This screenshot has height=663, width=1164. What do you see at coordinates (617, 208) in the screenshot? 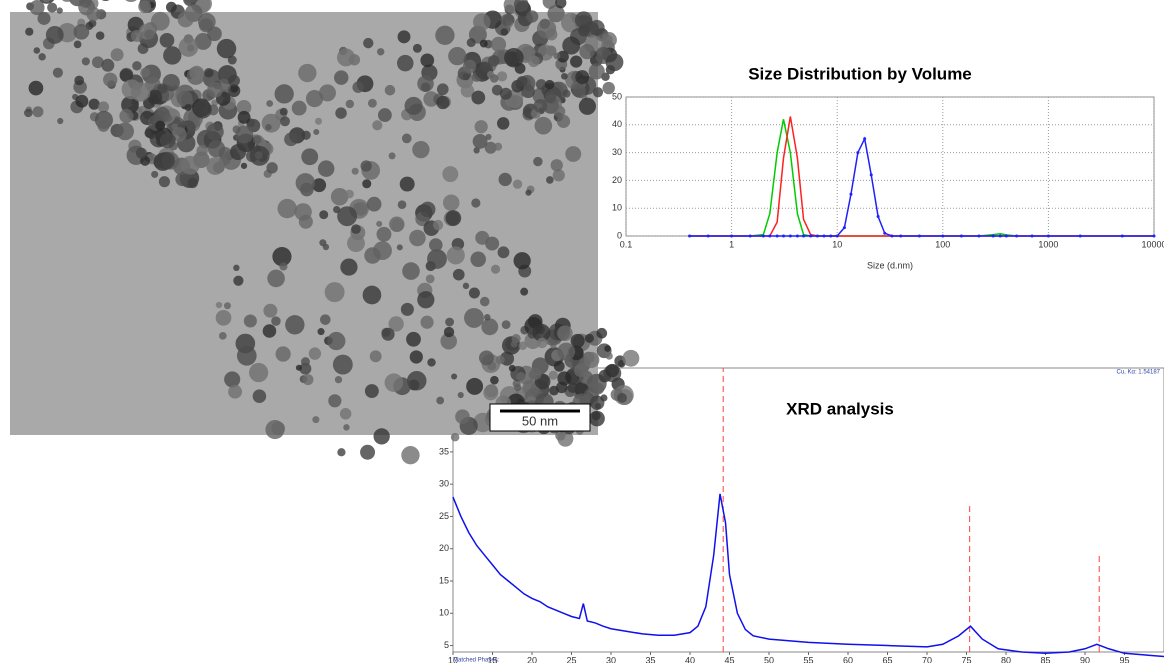
I see `y-tick-label: 10` at bounding box center [617, 208].